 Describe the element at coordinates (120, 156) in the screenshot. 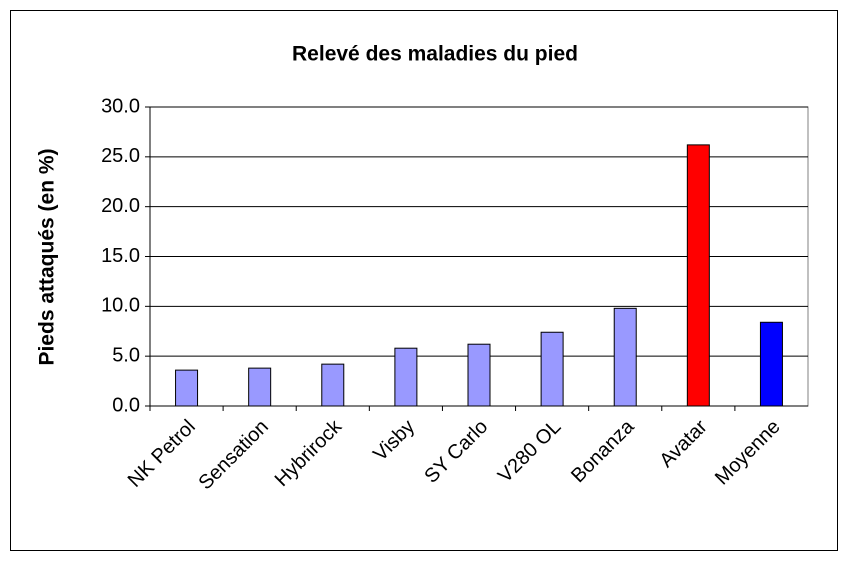

I see `y-tick-label: 25.0` at that location.